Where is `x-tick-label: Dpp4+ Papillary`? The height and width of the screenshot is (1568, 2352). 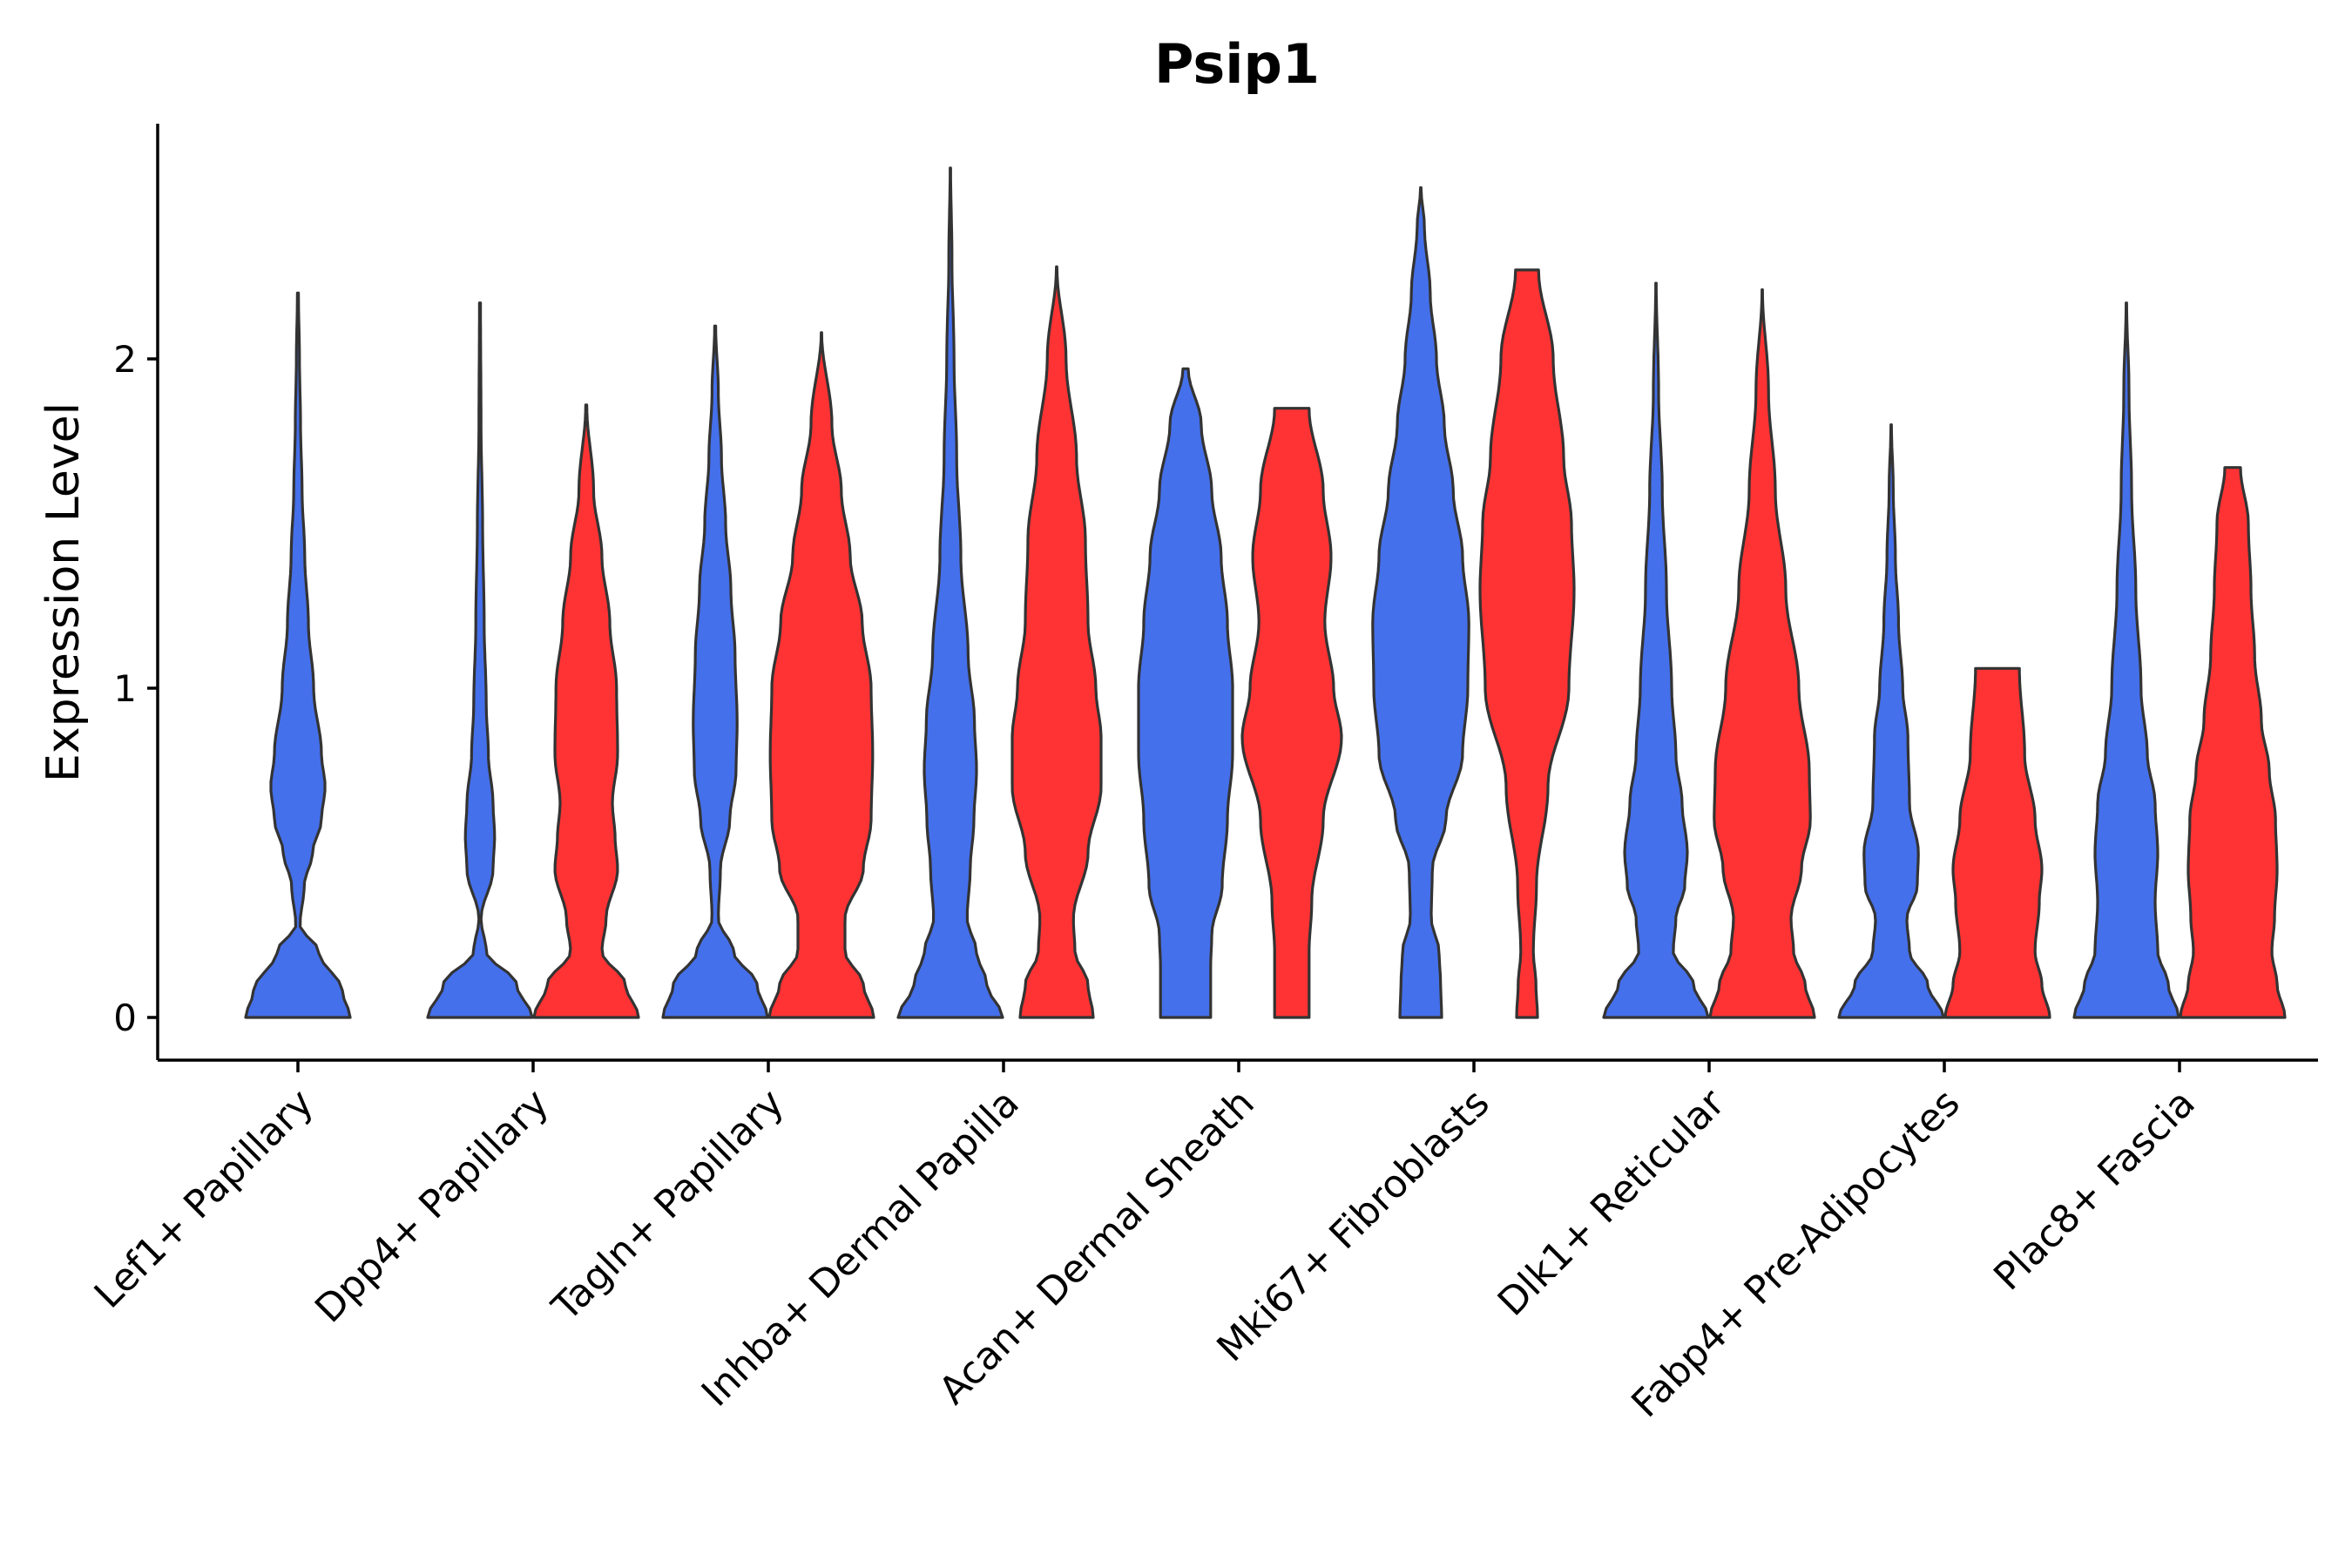 x-tick-label: Dpp4+ Papillary is located at coordinates (432, 1206).